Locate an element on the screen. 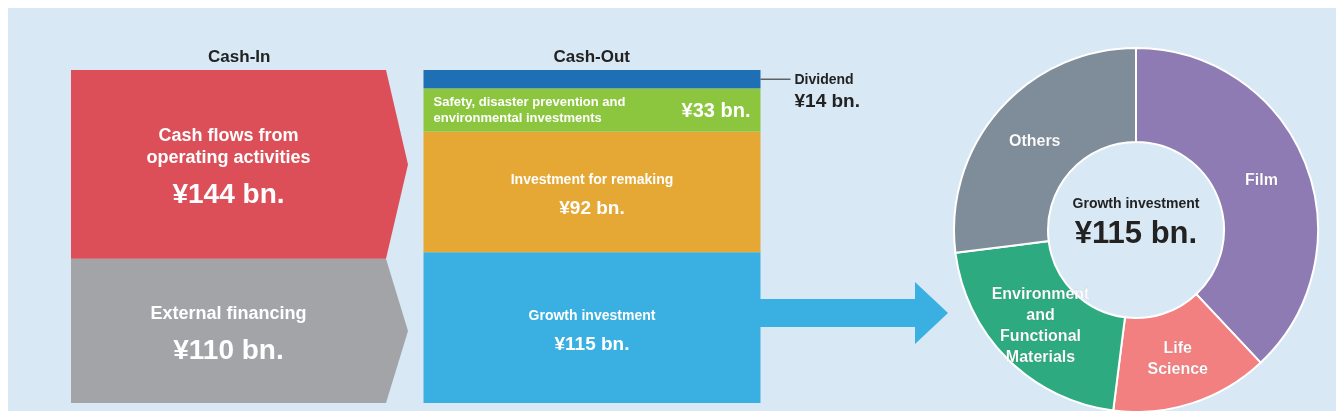  slice-label: Film is located at coordinates (1261, 180).